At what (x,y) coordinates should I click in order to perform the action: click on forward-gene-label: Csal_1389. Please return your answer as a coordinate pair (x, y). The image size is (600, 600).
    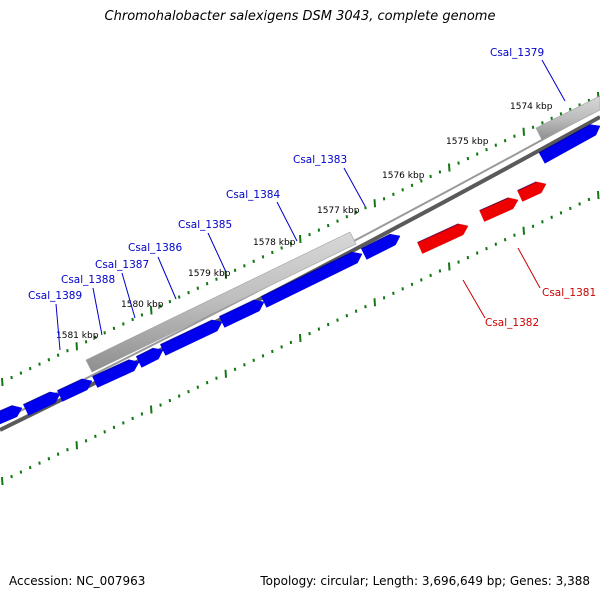
    Looking at the image, I should click on (55, 296).